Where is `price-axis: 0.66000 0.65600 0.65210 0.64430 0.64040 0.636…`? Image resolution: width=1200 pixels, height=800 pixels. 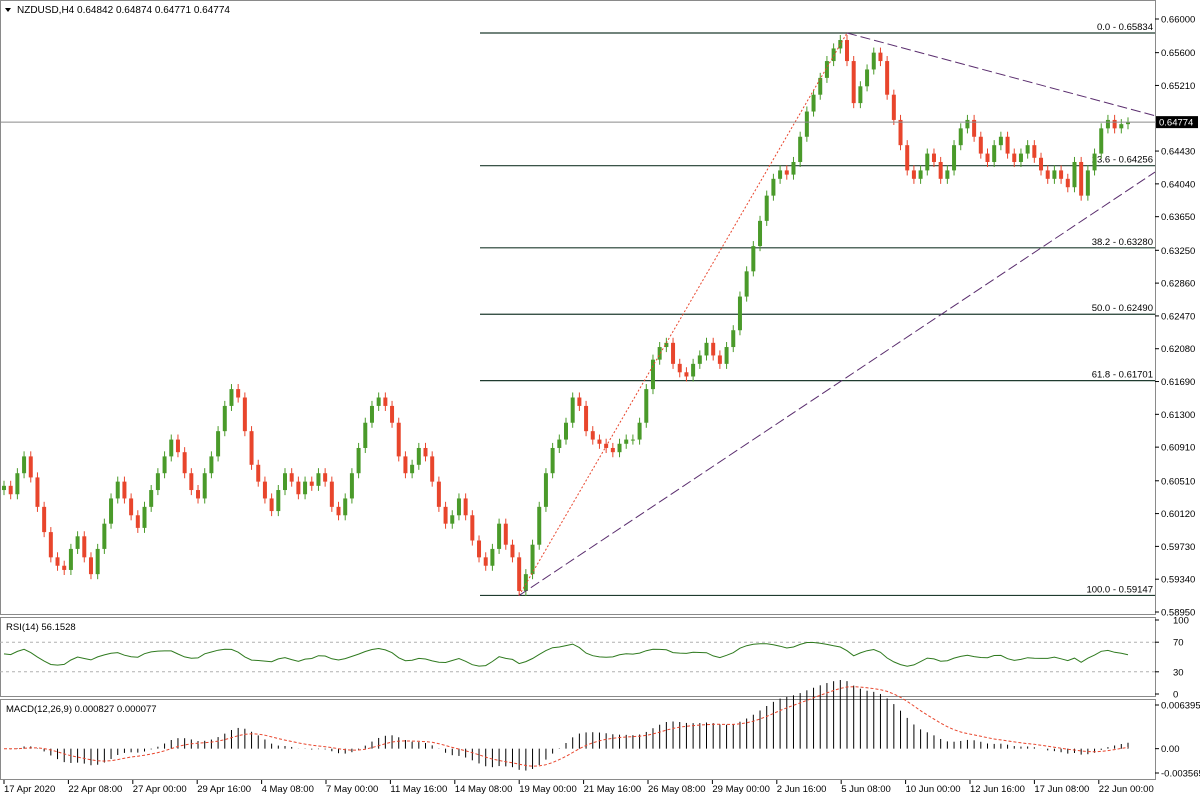 price-axis: 0.66000 0.65600 0.65210 0.64430 0.64040 0.636… is located at coordinates (1175, 317).